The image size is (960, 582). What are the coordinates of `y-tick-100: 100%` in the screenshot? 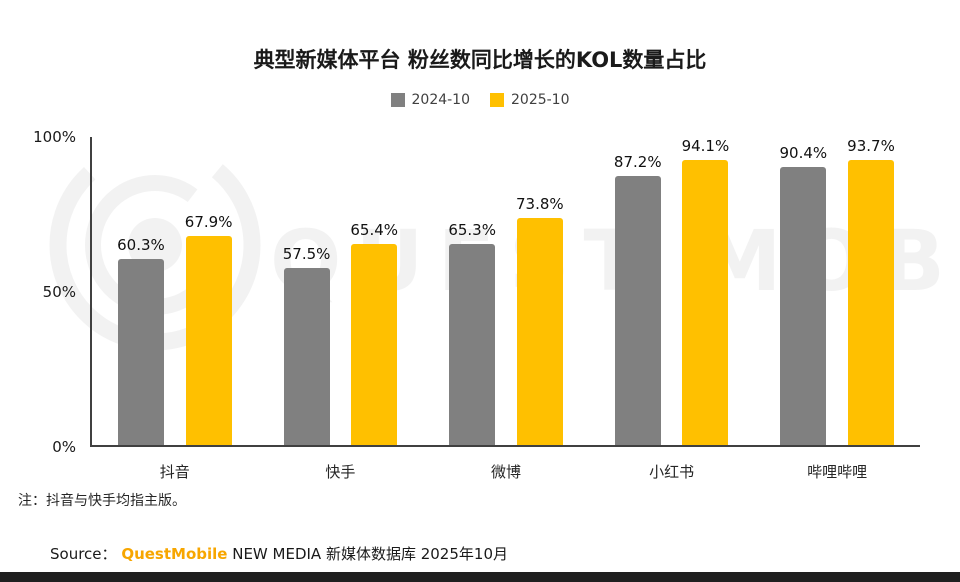 It's located at (54, 137).